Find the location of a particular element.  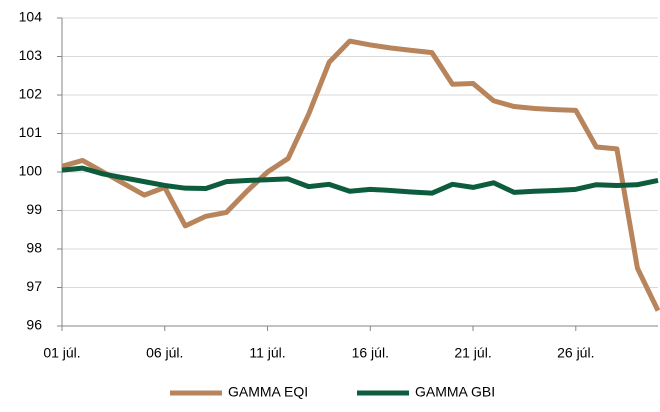

legend-label: GAMMA GBI is located at coordinates (455, 392).